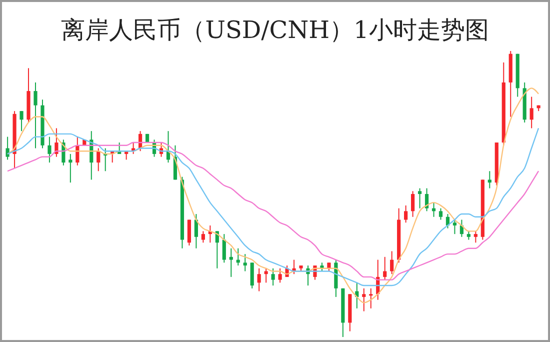 This screenshot has width=550, height=342. What do you see at coordinates (275, 30) in the screenshot?
I see `chart-title: 离岸人民币（USD/CNH）1小时走势图` at bounding box center [275, 30].